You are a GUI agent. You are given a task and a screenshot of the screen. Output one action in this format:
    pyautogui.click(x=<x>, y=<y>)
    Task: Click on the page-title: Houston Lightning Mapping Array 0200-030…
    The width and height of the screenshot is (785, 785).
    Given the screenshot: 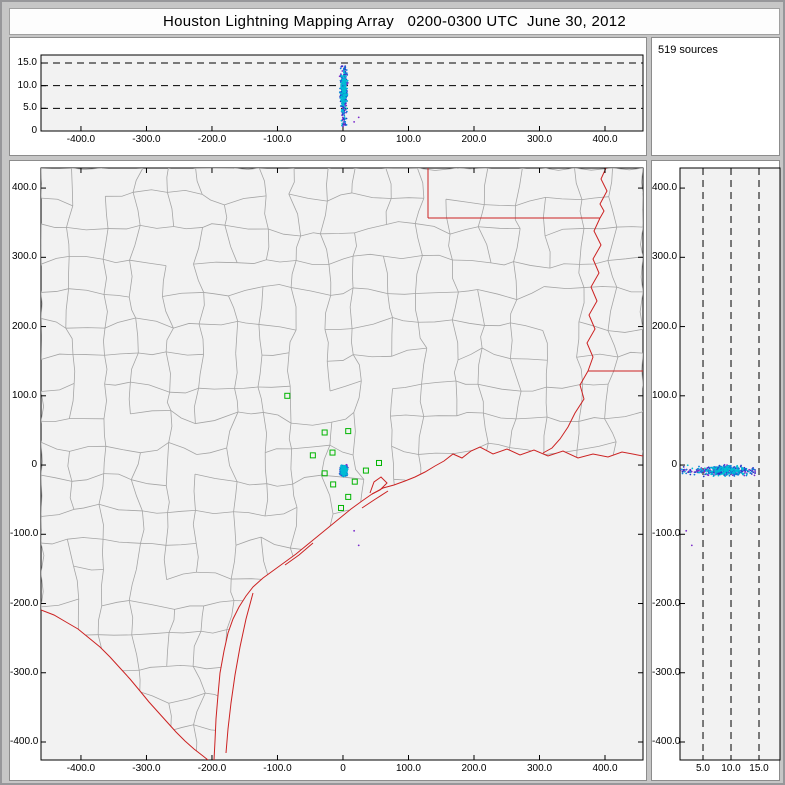 What is the action you would take?
    pyautogui.click(x=394, y=21)
    